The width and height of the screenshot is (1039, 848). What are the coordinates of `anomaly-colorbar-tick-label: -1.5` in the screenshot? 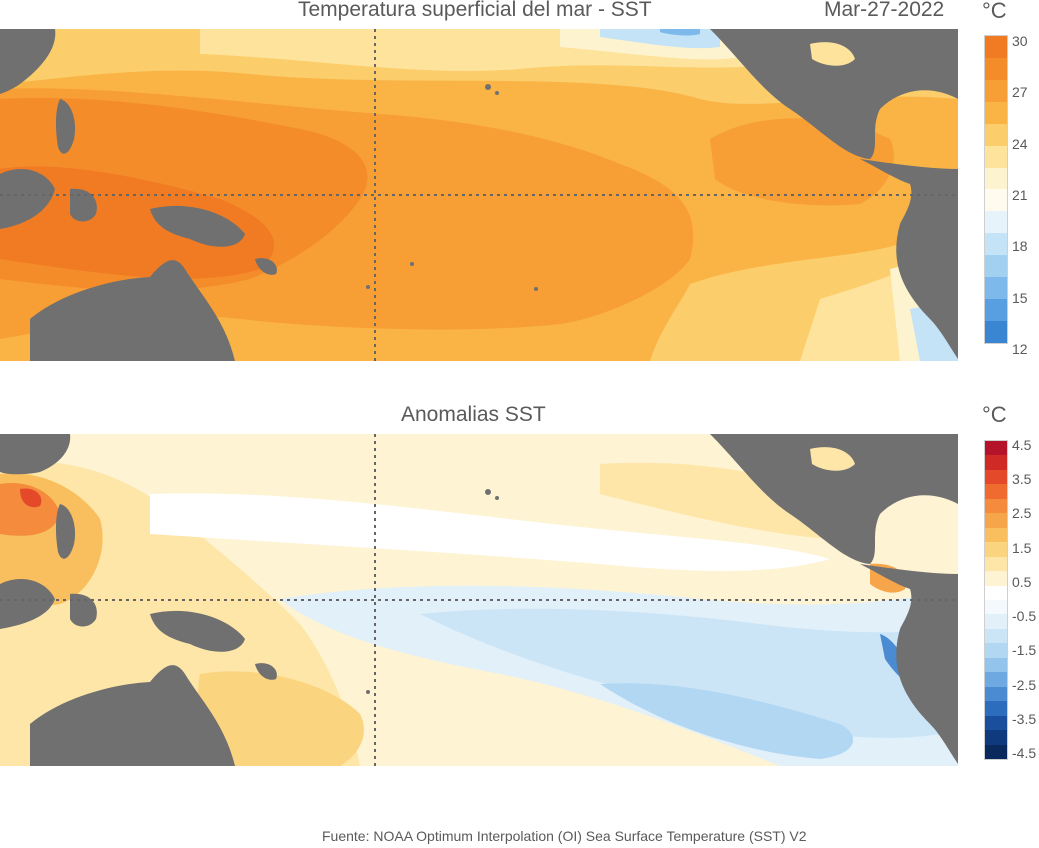 It's located at (1024, 650).